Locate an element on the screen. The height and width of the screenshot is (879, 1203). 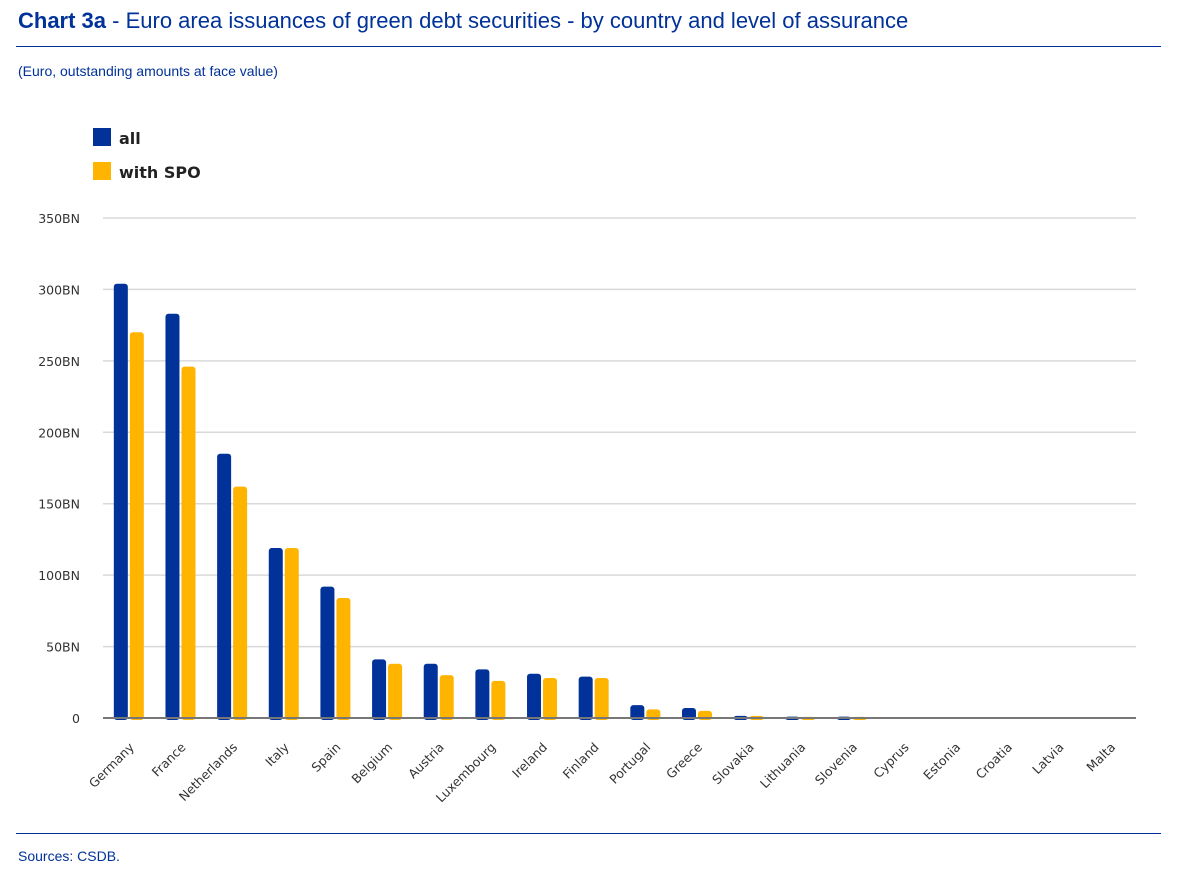
x-tick-label: Ireland is located at coordinates (529, 760).